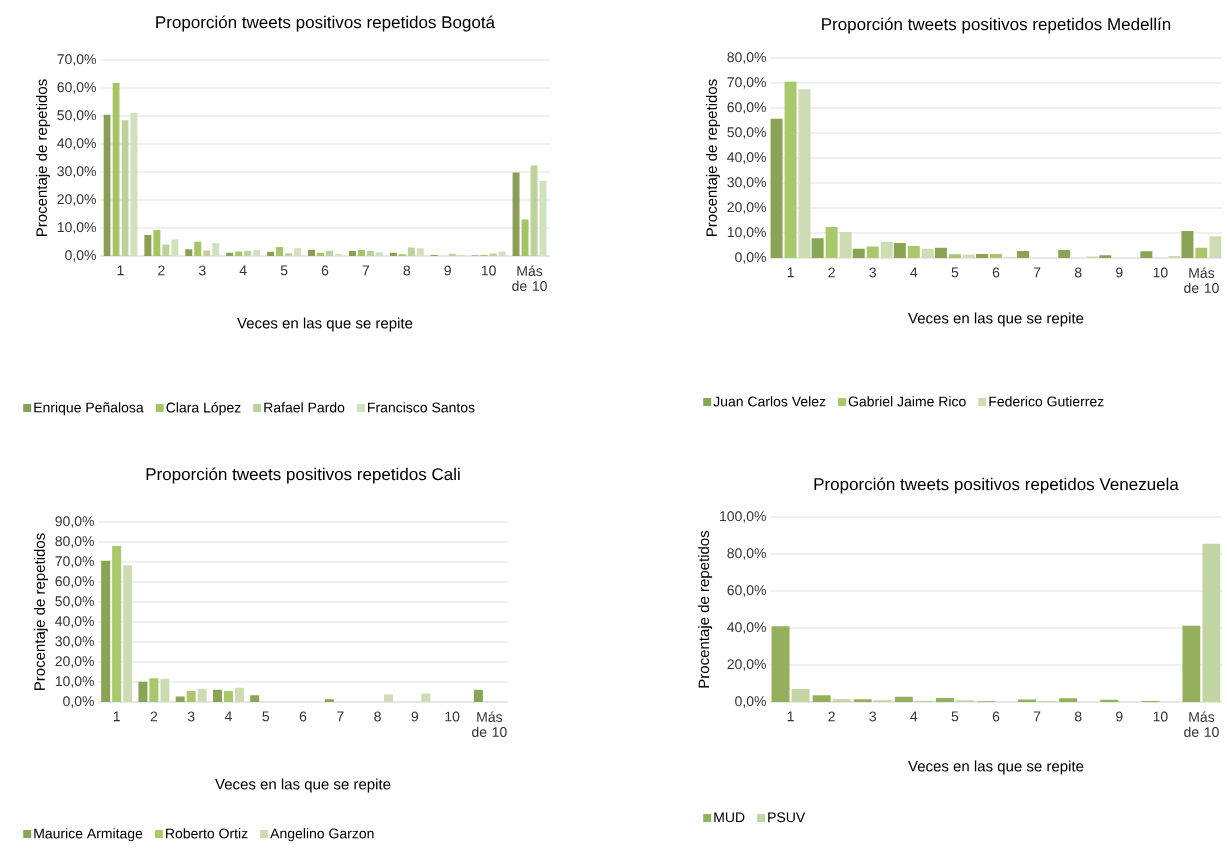  What do you see at coordinates (303, 716) in the screenshot?
I see `x-tick-label: 6` at bounding box center [303, 716].